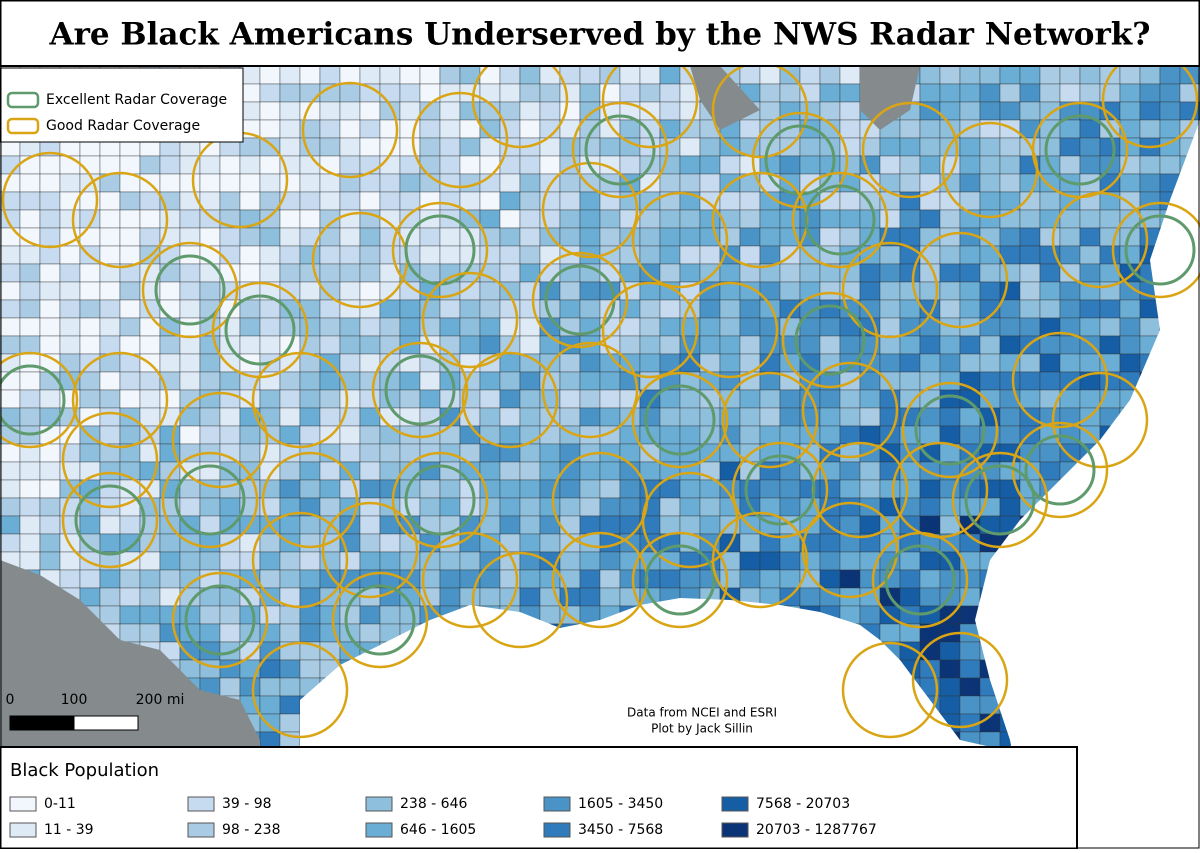  What do you see at coordinates (600, 33) in the screenshot?
I see `title-box` at bounding box center [600, 33].